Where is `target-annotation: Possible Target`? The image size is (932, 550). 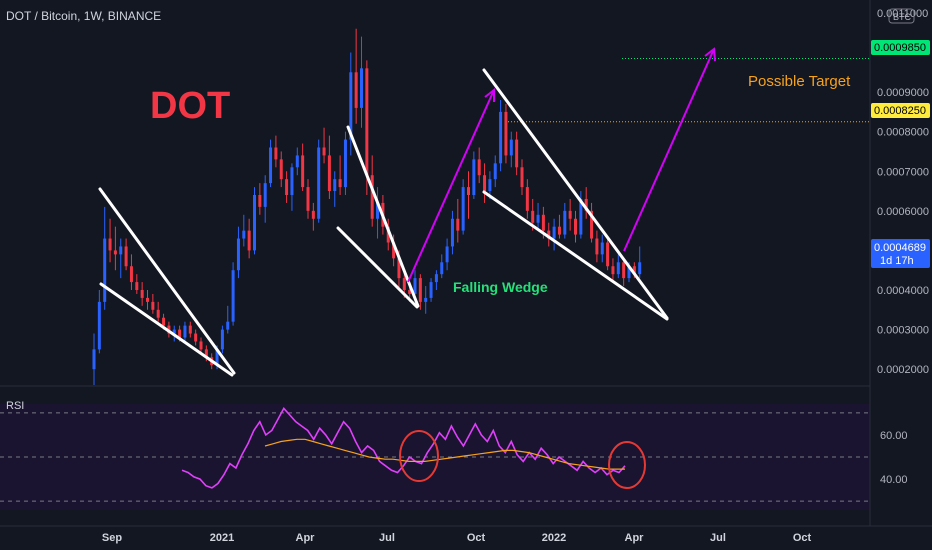
target-annotation: Possible Target is located at coordinates (799, 81).